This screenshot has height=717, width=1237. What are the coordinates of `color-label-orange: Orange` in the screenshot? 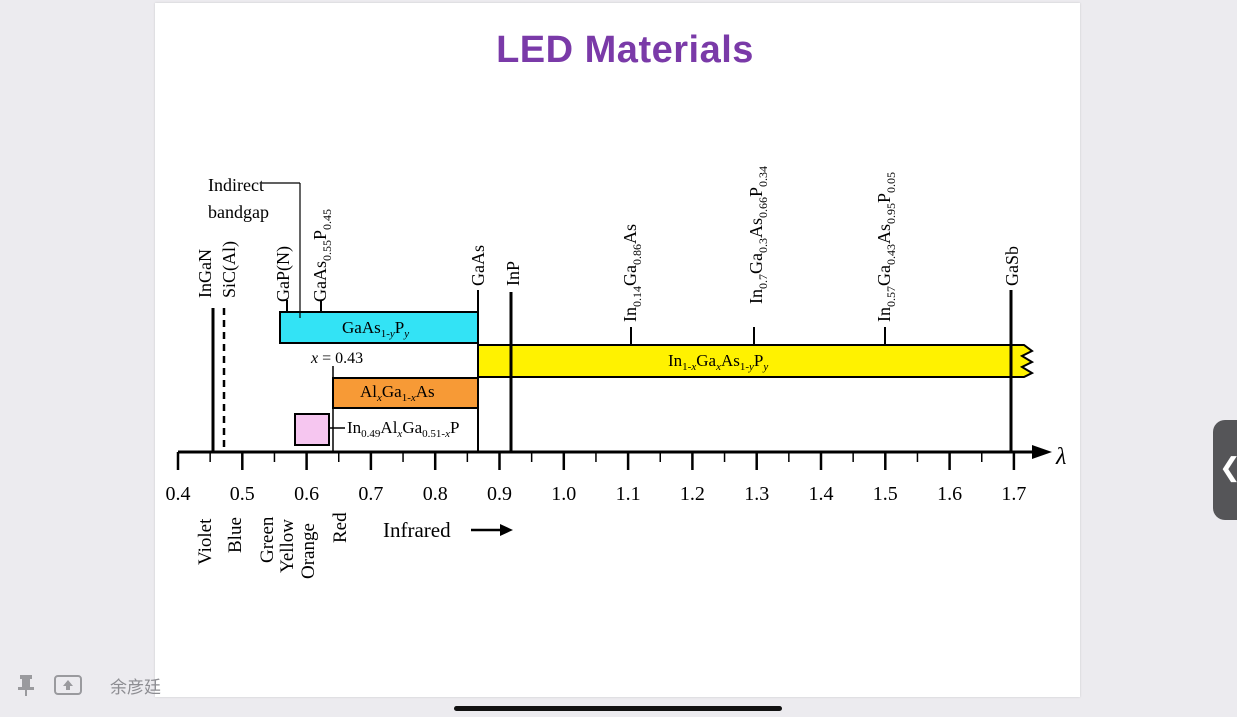 It's located at (308, 551).